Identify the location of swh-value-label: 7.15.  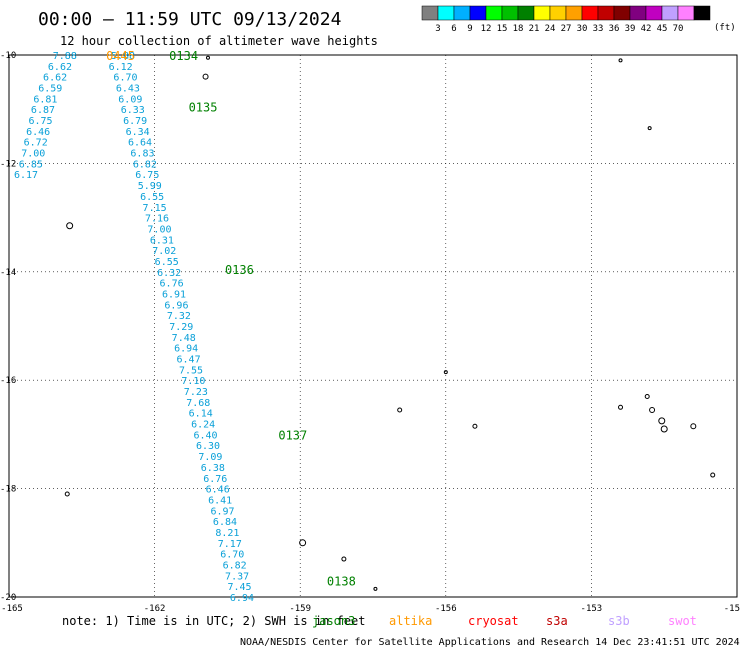
(155, 208).